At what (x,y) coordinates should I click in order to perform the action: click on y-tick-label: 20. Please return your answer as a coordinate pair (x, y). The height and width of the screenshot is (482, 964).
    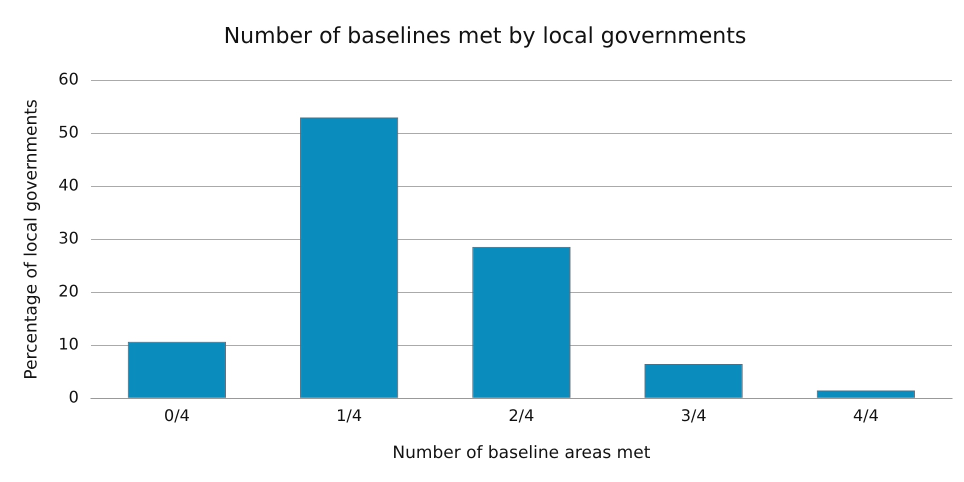
    Looking at the image, I should click on (68, 291).